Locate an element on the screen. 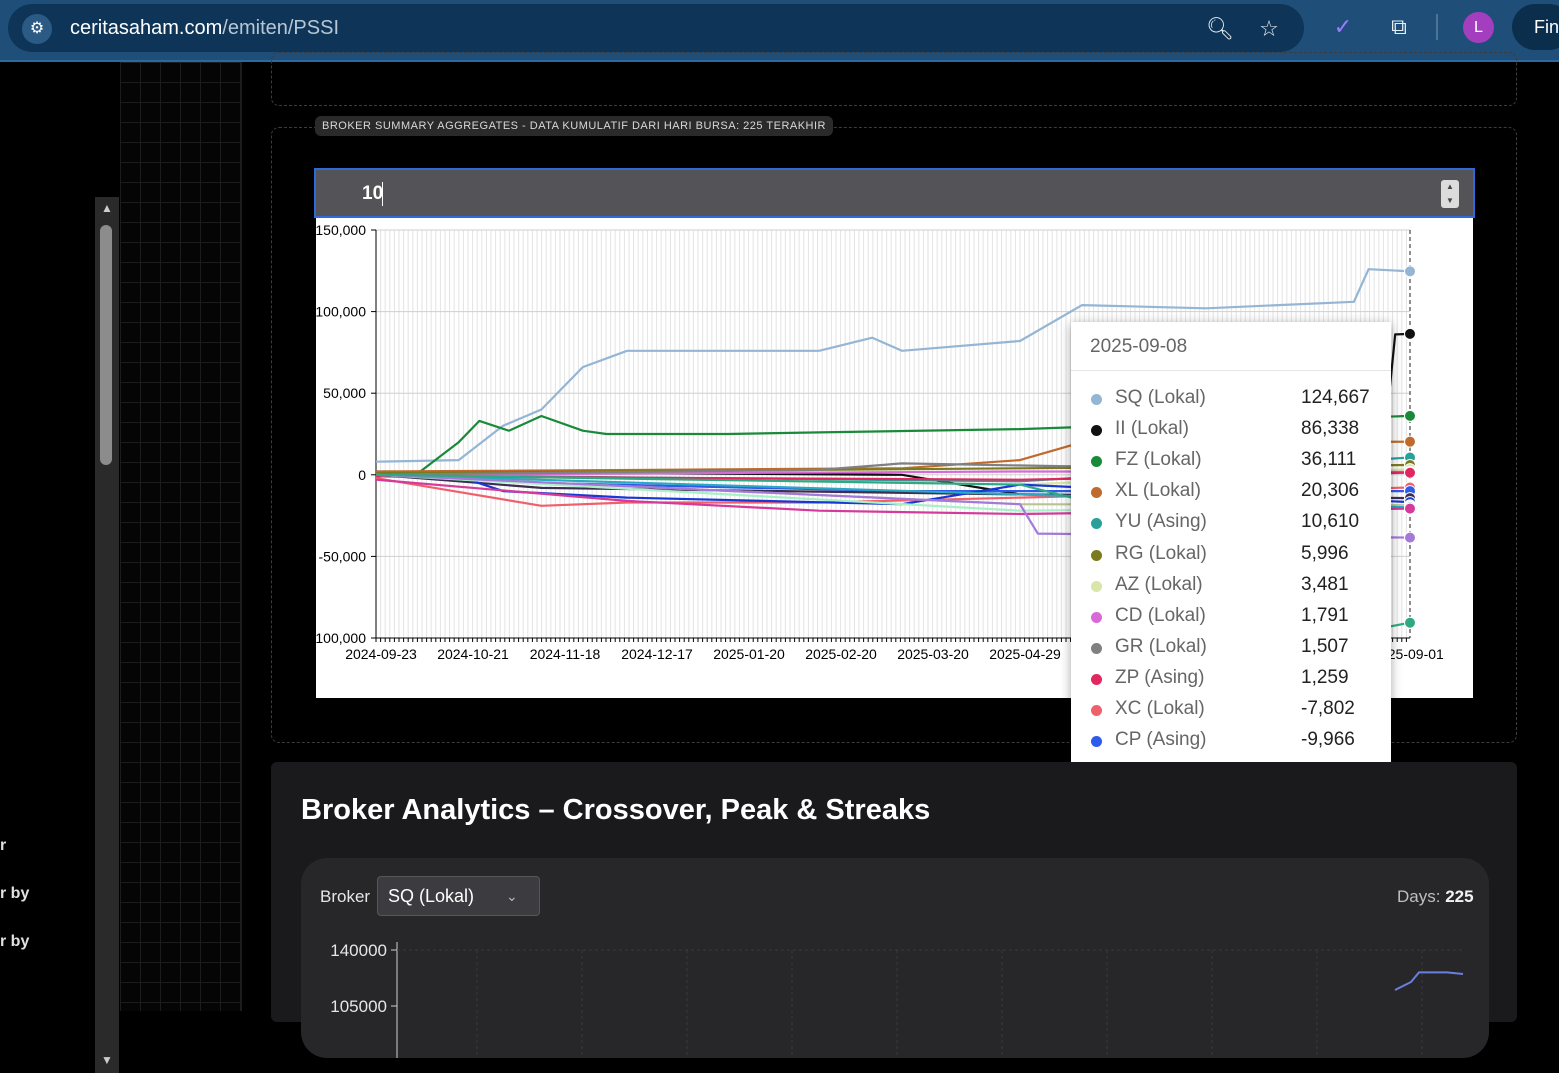  extensions-puzzle-icon: ⧉ is located at coordinates (1399, 26).